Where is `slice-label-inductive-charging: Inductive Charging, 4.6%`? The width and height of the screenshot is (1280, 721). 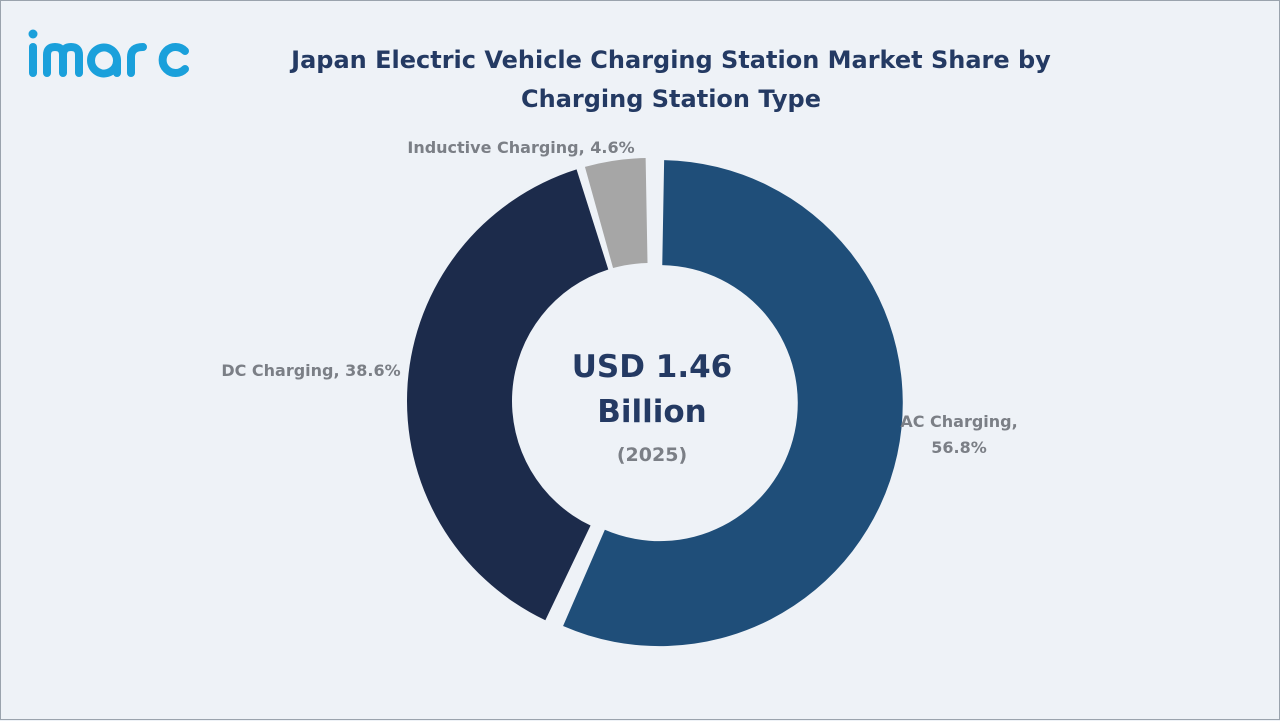
slice-label-inductive-charging: Inductive Charging, 4.6% is located at coordinates (520, 147).